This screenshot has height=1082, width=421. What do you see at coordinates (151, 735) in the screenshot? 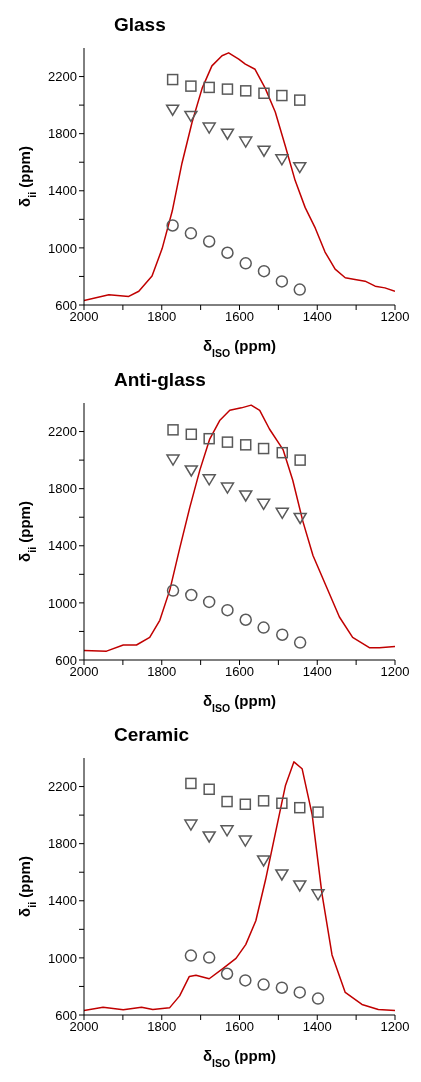
I see `chart-title: Ceramic` at bounding box center [151, 735].